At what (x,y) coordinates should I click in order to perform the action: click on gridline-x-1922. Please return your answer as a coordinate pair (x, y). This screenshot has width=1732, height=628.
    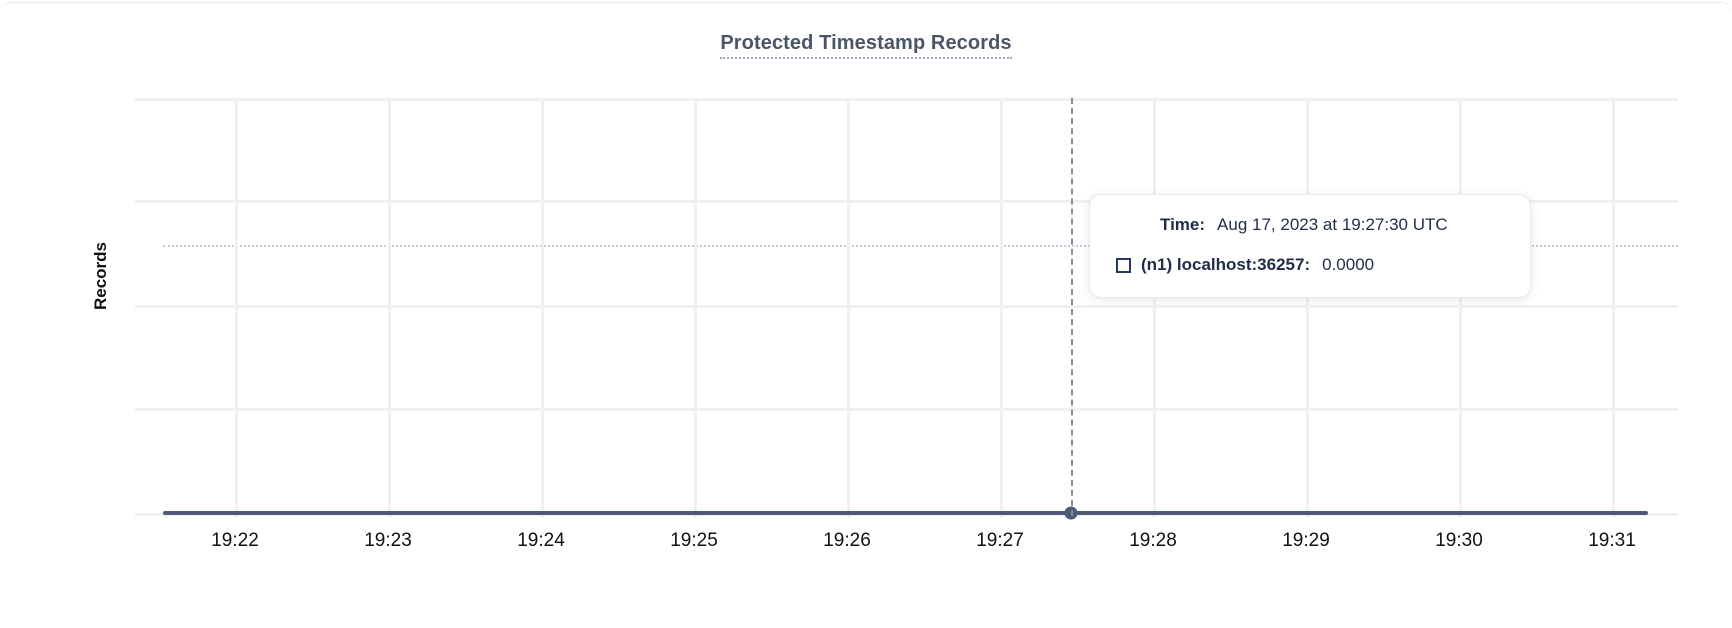
    Looking at the image, I should click on (236, 308).